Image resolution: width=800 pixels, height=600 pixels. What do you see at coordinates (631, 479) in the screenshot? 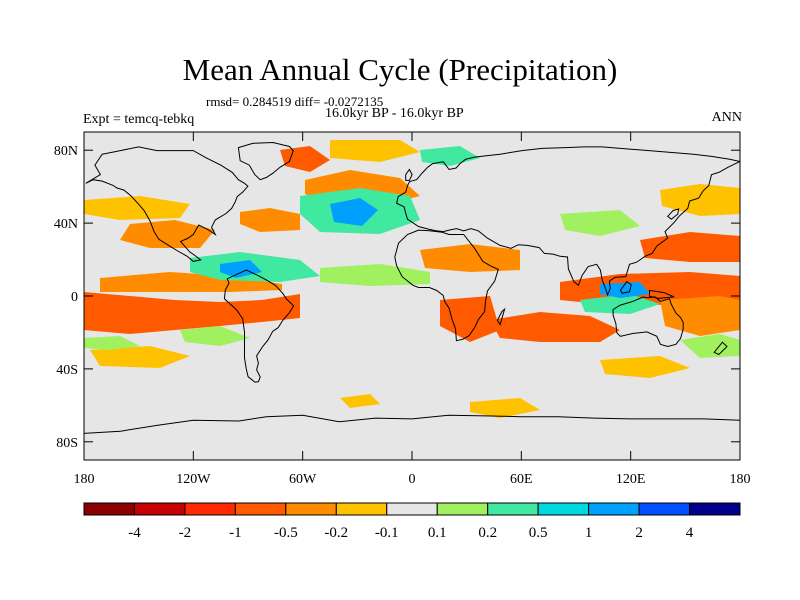
I see `lon-tick-label: 120E` at bounding box center [631, 479].